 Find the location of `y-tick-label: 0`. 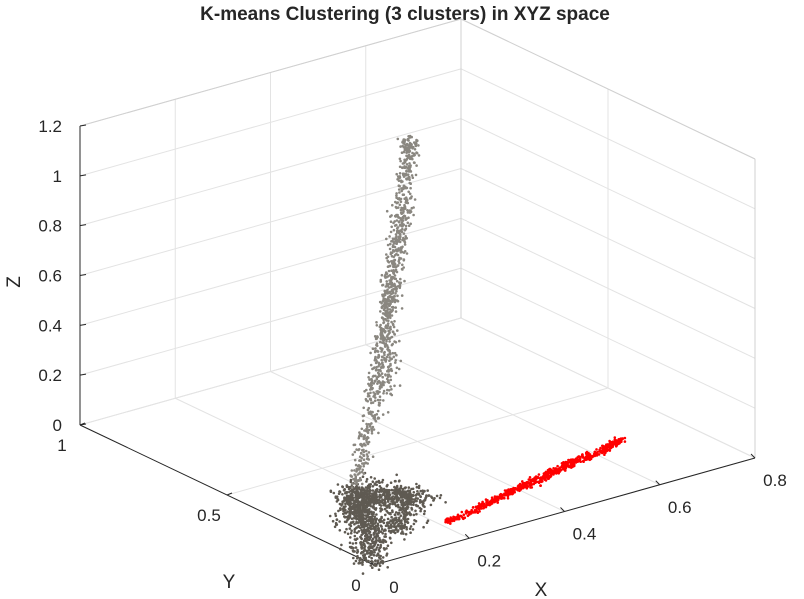

y-tick-label: 0 is located at coordinates (355, 585).